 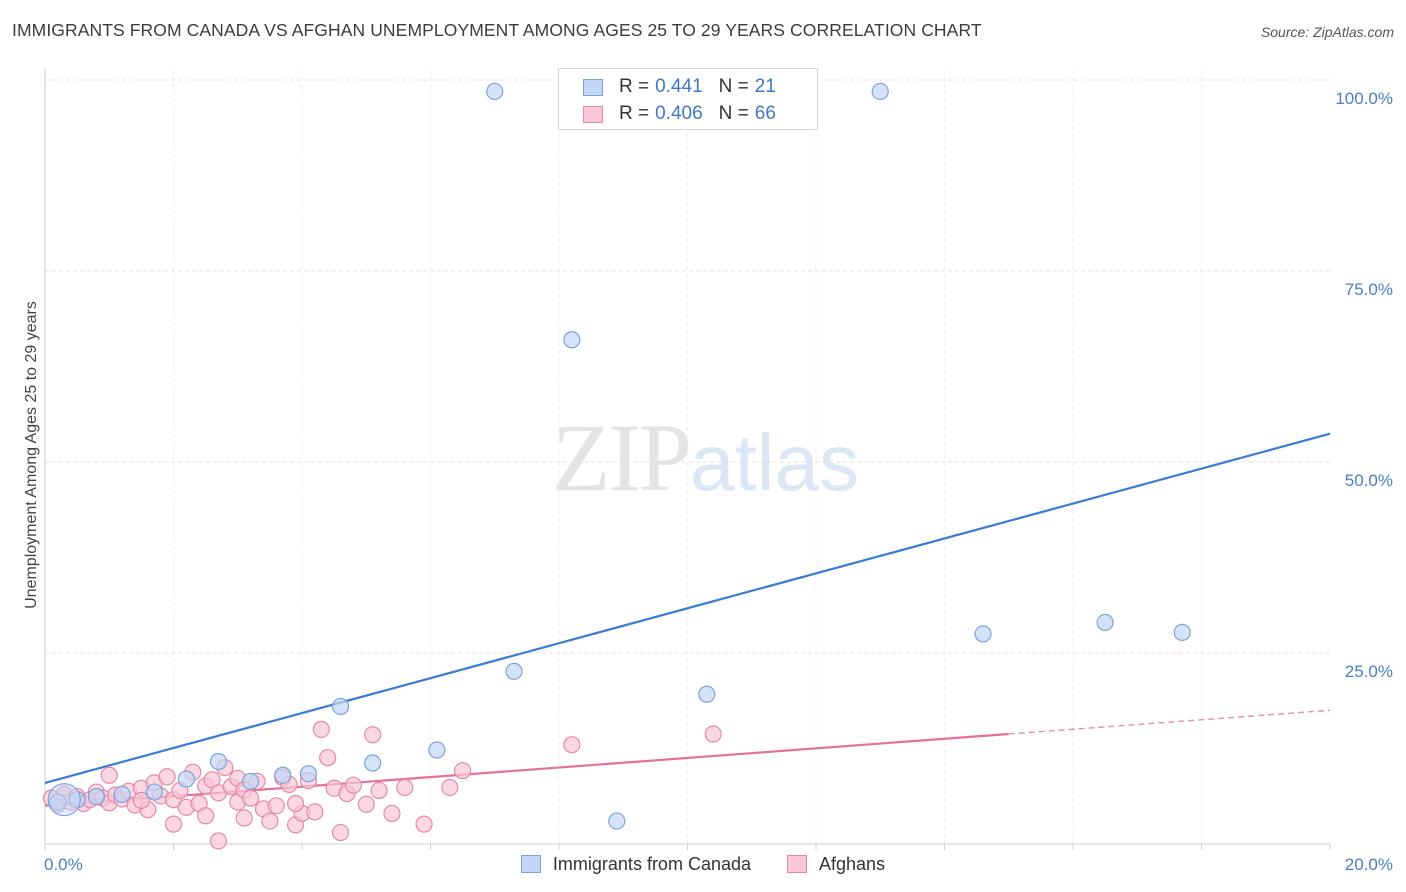 I want to click on x-tick-label-min: 0.0%, so click(x=63, y=864).